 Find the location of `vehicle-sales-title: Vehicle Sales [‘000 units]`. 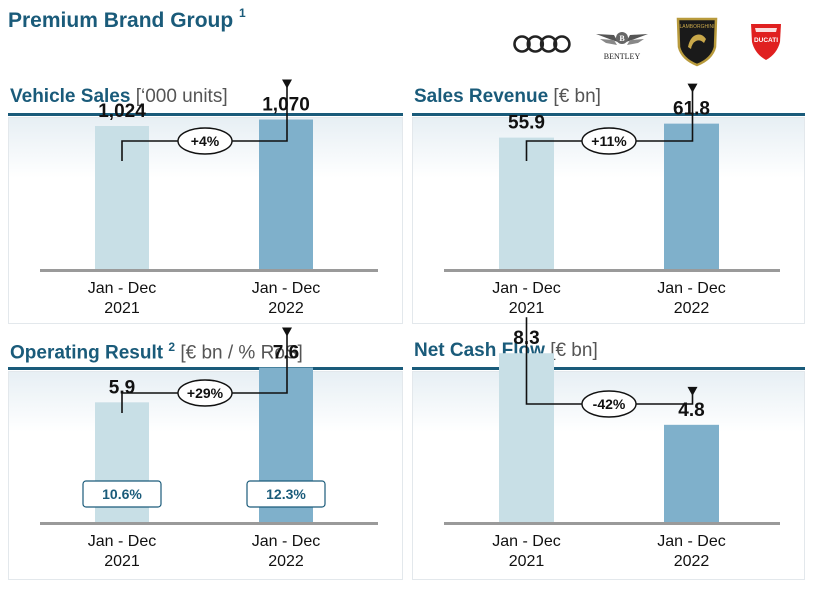

vehicle-sales-title: Vehicle Sales [‘000 units] is located at coordinates (119, 97).